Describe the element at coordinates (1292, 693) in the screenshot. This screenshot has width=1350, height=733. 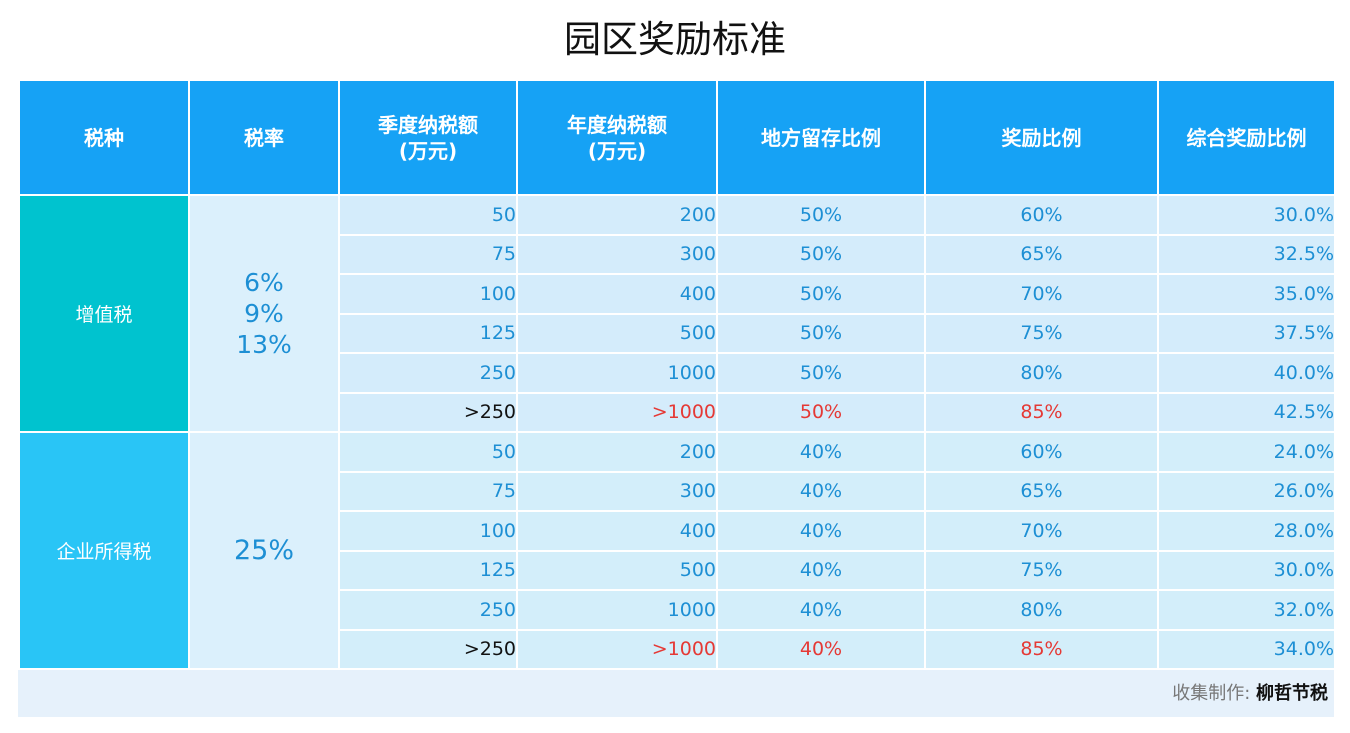
I see `footer-author: 柳哲节税` at that location.